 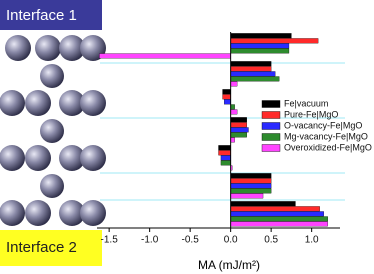 I want to click on x-tick-label: 0.5, so click(x=271, y=240).